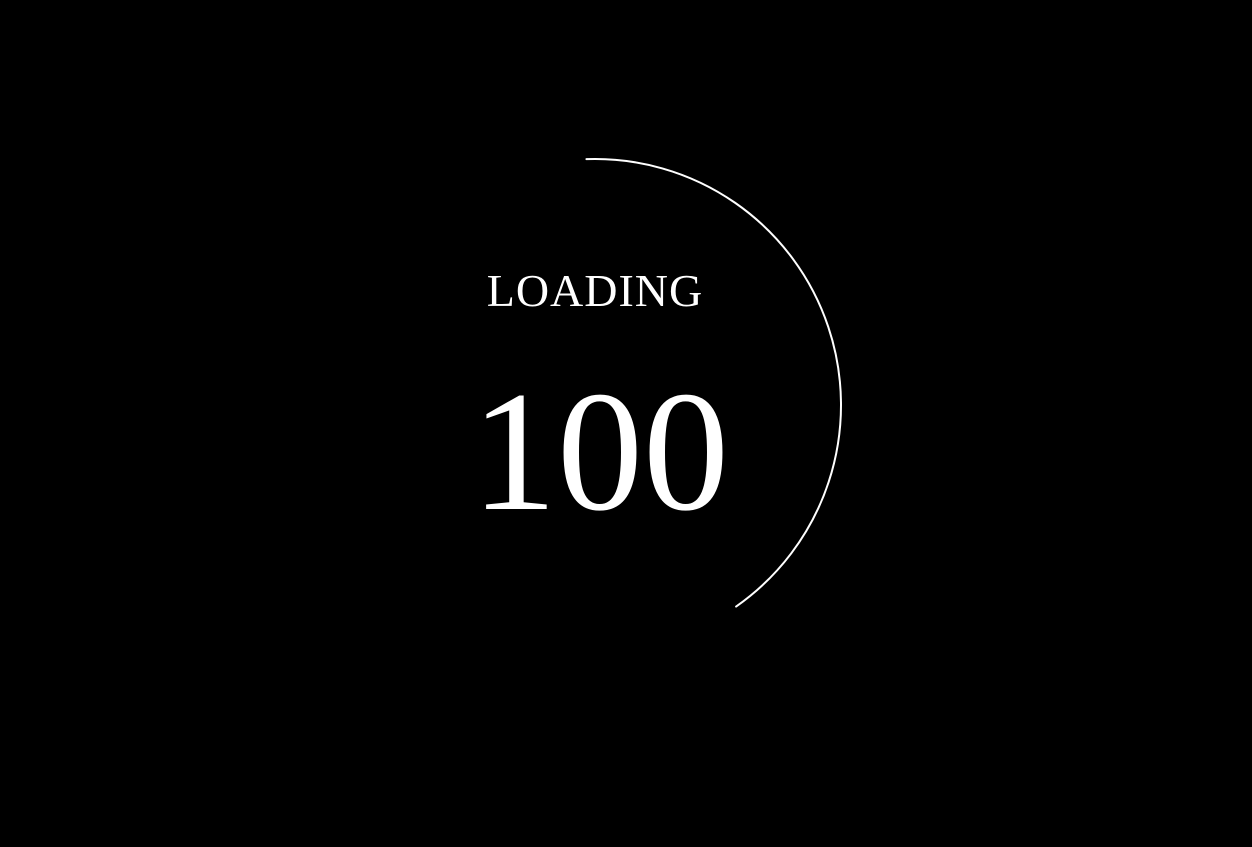 The image size is (1252, 847). What do you see at coordinates (600, 452) in the screenshot?
I see `loading-percentage: 100` at bounding box center [600, 452].